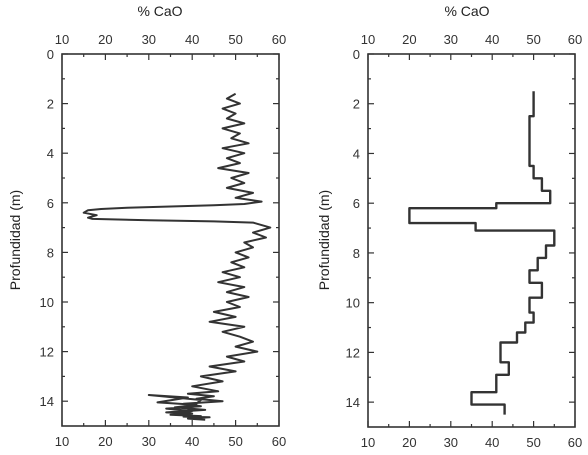 This screenshot has width=588, height=455. I want to click on x-tick-label-top-left: 20, so click(105, 39).